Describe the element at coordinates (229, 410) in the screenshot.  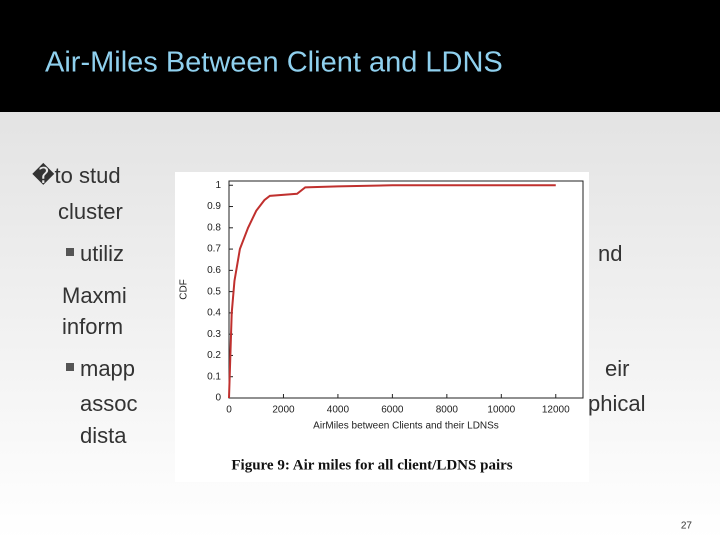
I see `x-tick-label: 0` at that location.